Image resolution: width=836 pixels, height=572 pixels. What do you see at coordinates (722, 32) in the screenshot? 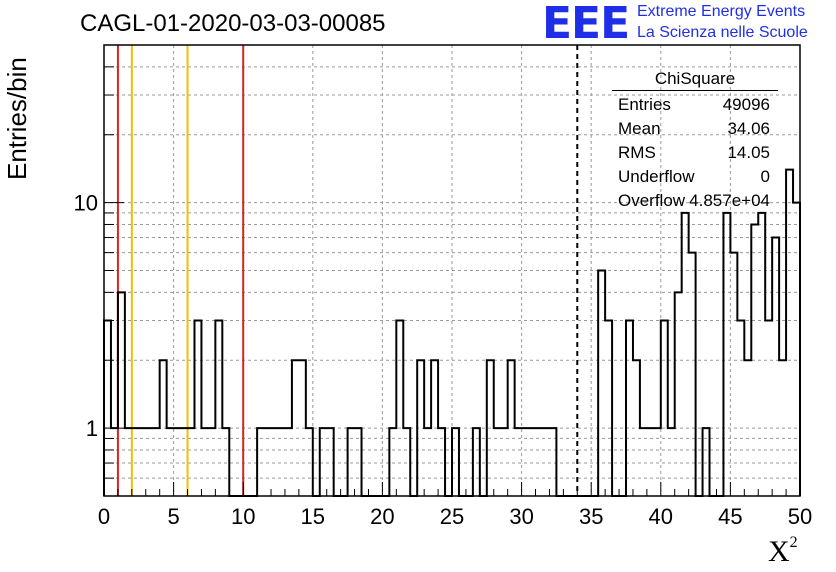
I see `brand-line-2: La Scienza nelle Scuole` at bounding box center [722, 32].